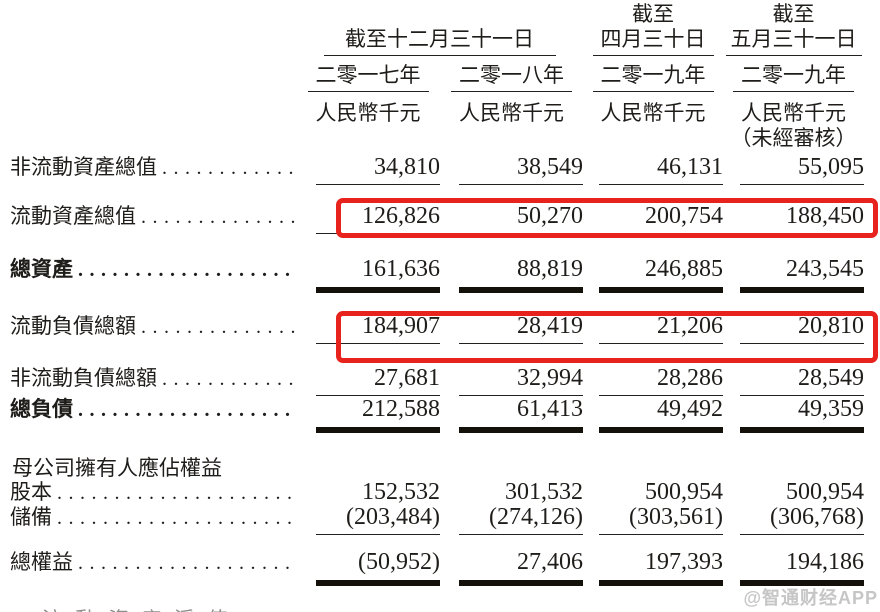 This screenshot has height=612, width=880. Describe the element at coordinates (521, 218) in the screenshot. I see `cell-value: 50,270` at that location.